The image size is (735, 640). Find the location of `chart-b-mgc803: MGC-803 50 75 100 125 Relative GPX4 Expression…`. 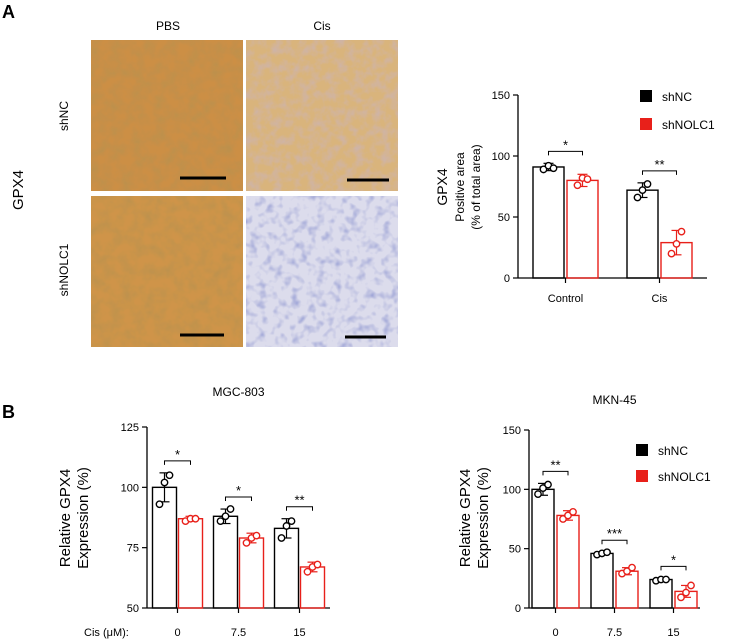

chart-b-mgc803: MGC-803 50 75 100 125 Relative GPX4 Expression… is located at coordinates (193, 512).